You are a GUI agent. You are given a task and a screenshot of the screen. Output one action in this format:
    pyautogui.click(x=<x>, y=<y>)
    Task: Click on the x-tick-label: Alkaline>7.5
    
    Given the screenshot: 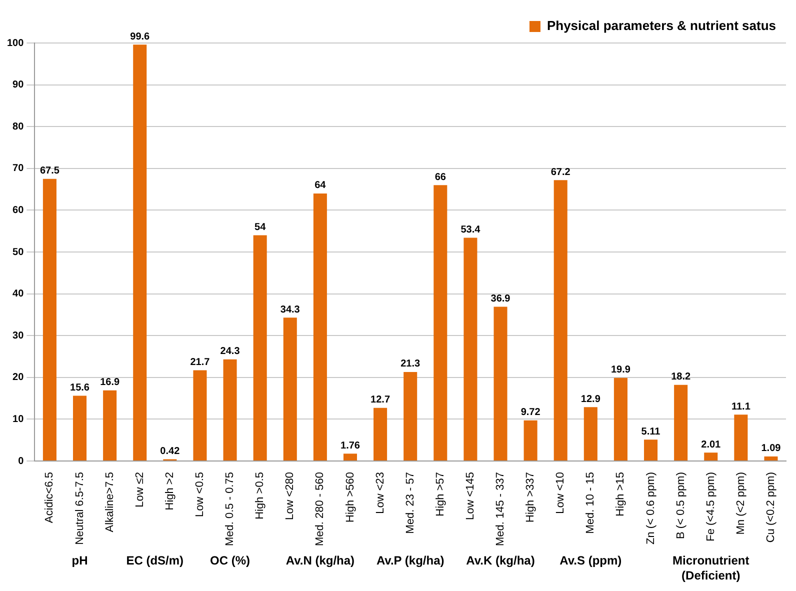 What is the action you would take?
    pyautogui.click(x=110, y=502)
    